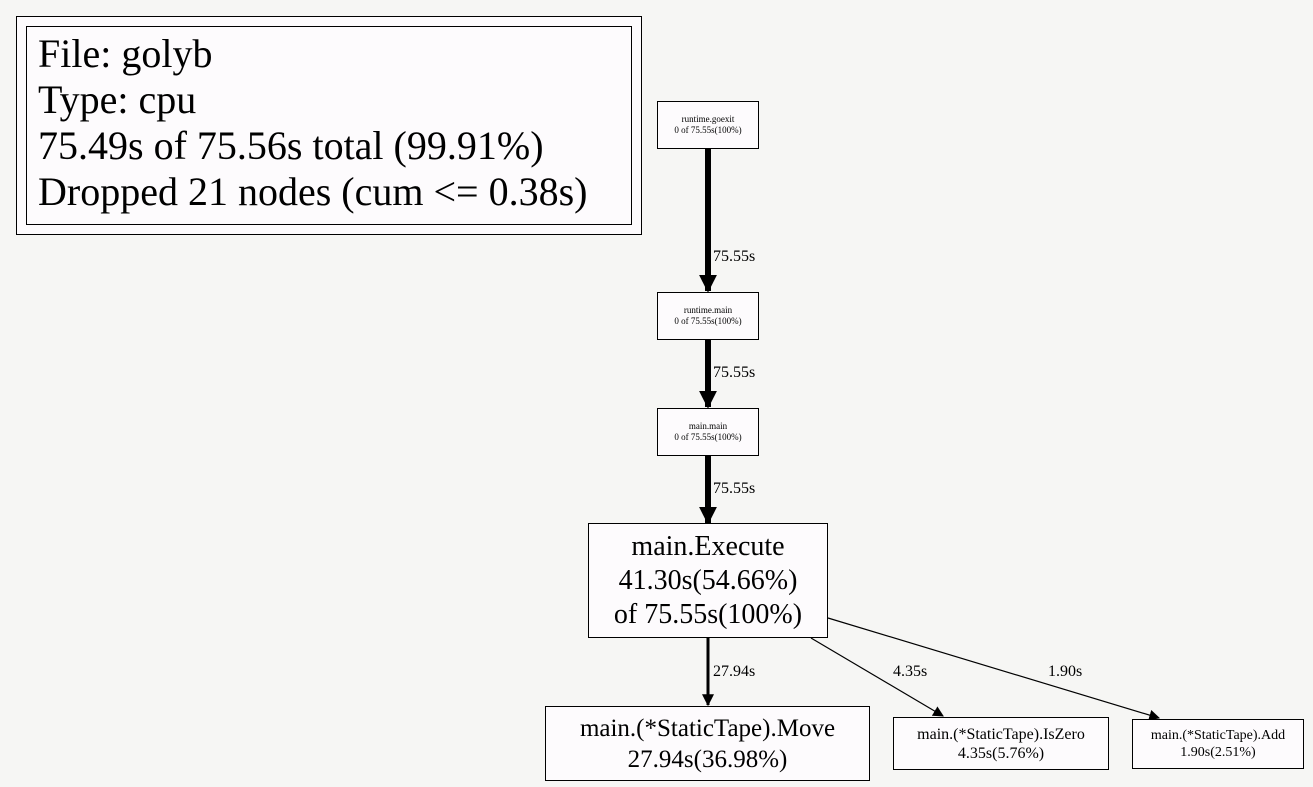 The image size is (1313, 787). I want to click on node-flat: 4.35s(5.76%), so click(1001, 753).